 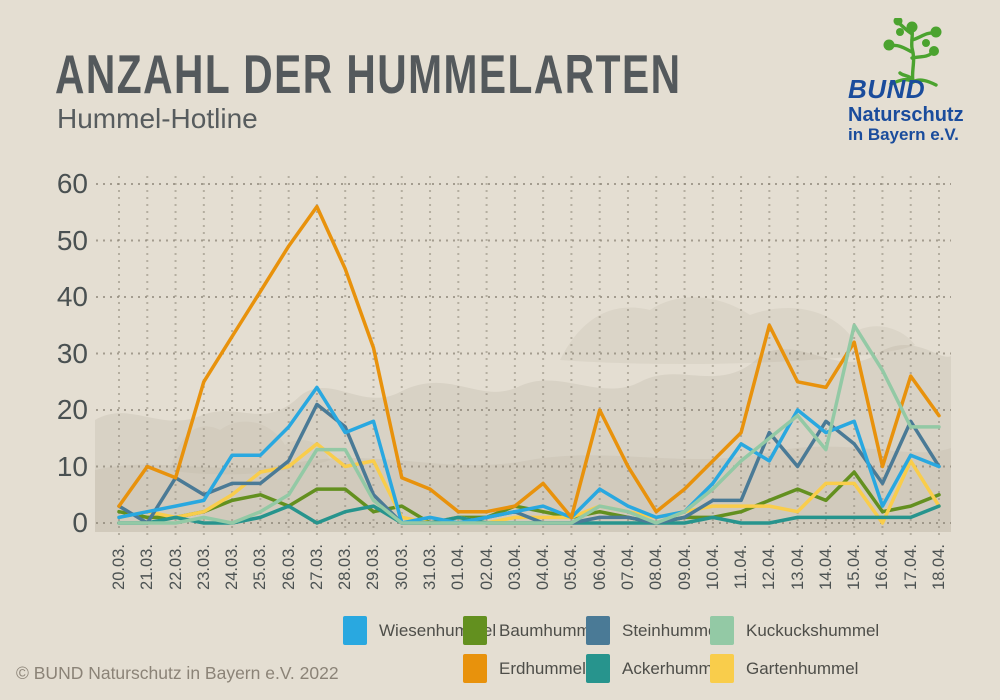 I want to click on x-tick-label: 27.03., so click(x=316, y=567).